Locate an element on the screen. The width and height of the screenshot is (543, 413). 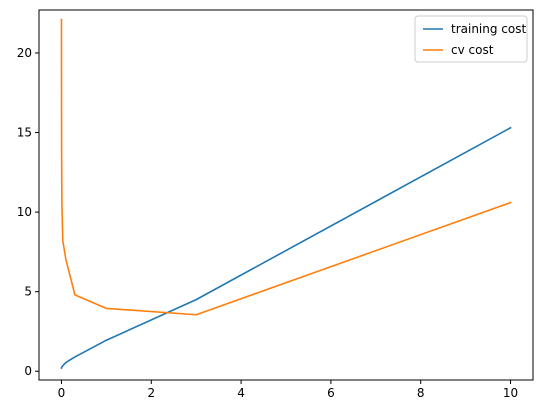
y-tick-label: 10 is located at coordinates (24, 212).